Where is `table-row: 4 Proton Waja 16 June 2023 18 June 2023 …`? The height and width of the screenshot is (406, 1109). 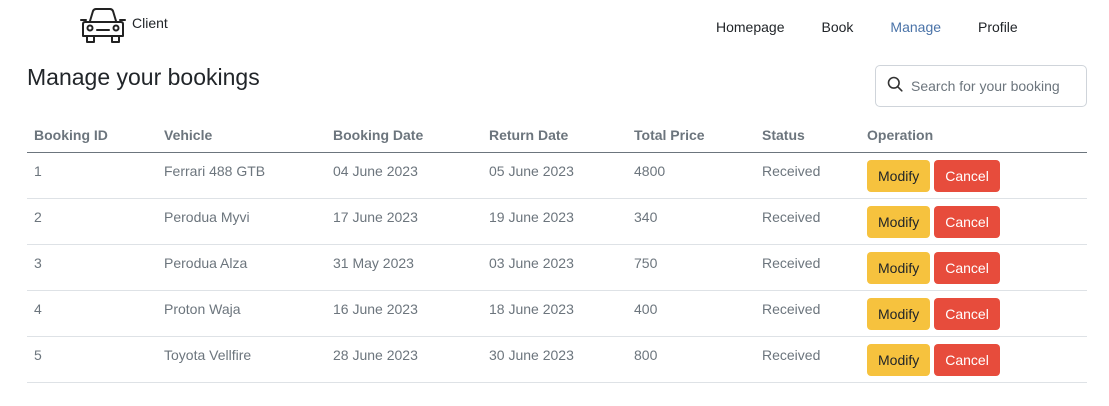
table-row: 4 Proton Waja 16 June 2023 18 June 2023 … is located at coordinates (557, 313).